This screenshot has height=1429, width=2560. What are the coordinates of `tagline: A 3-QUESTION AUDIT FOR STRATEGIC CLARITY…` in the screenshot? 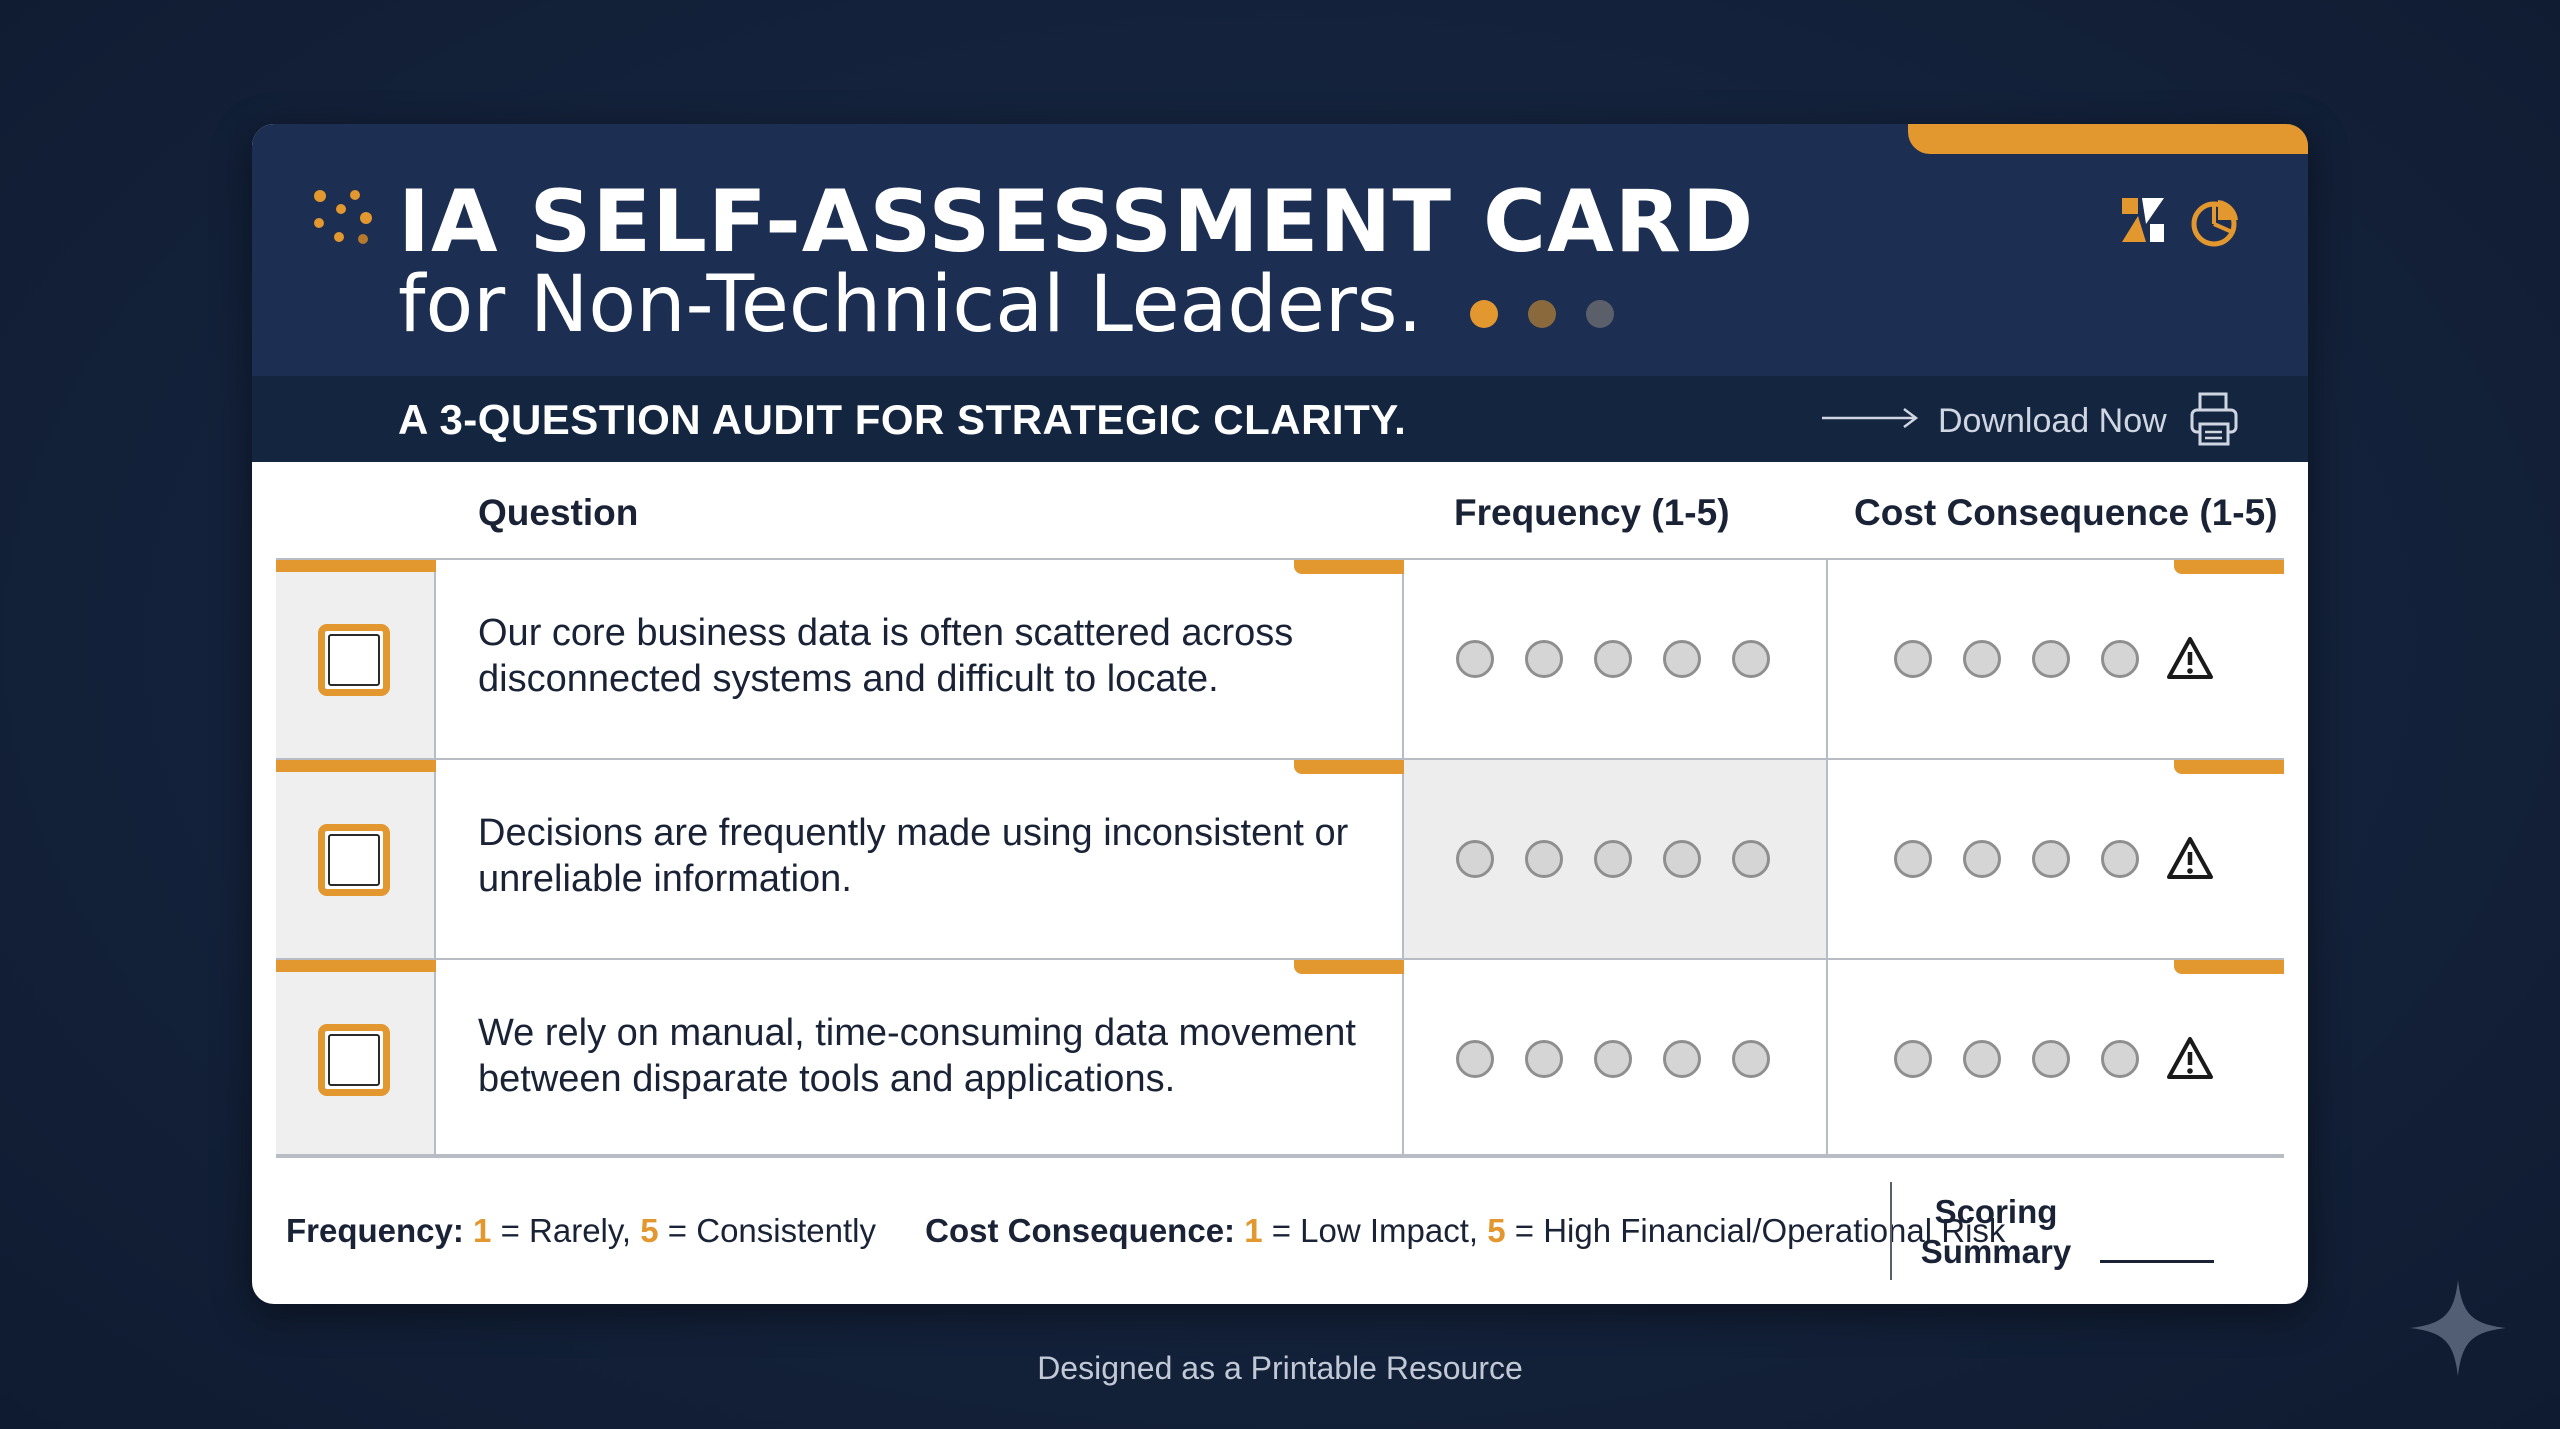 It's located at (902, 419).